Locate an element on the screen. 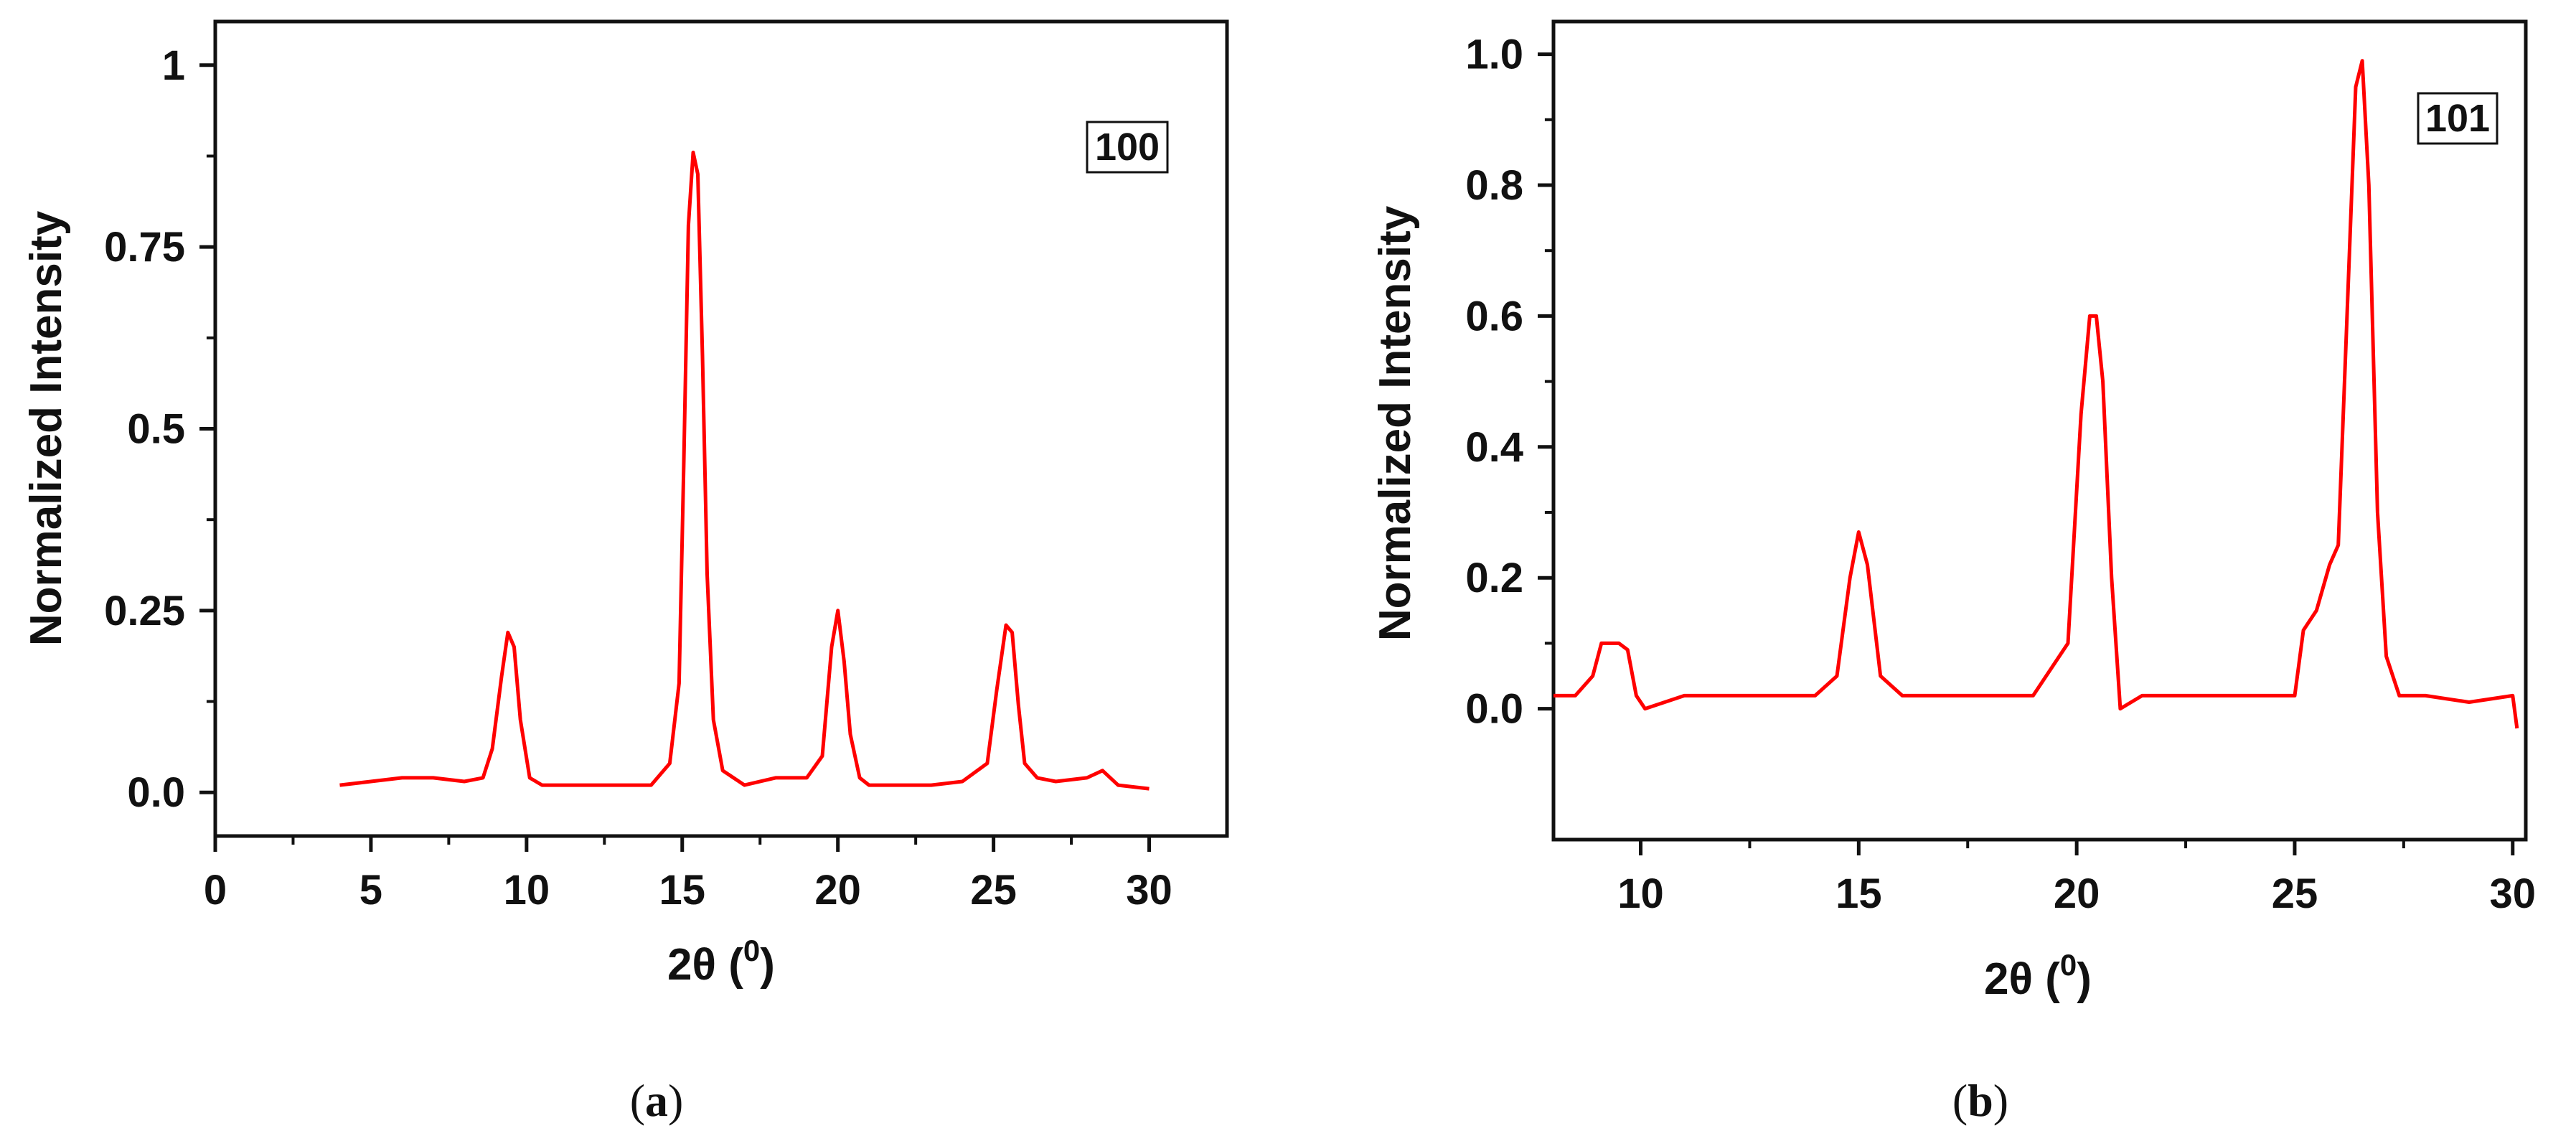  y-tick-label: 1.0 is located at coordinates (1494, 55).